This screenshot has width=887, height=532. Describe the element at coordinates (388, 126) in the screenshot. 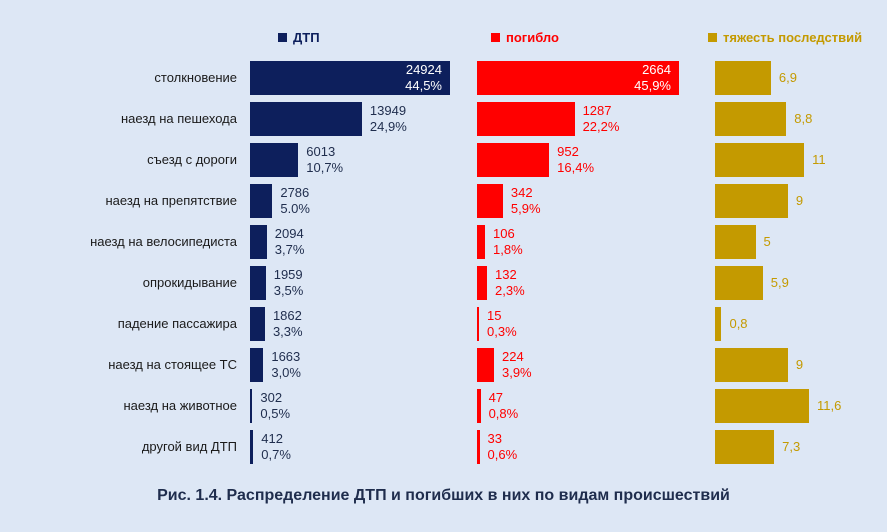

I see `data-percent: 24,9%` at that location.